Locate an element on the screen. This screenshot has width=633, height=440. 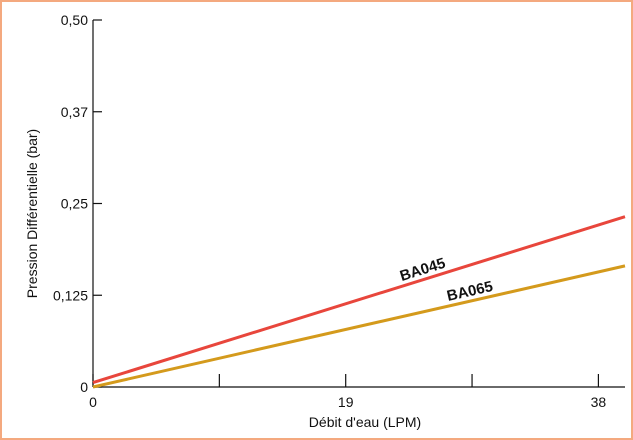
x-tick-label: 19 is located at coordinates (346, 402).